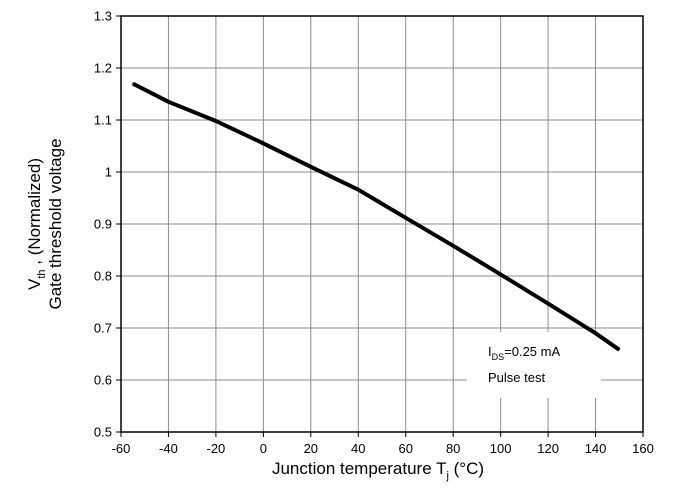  I want to click on y-tick-label: 1.3, so click(103, 16).